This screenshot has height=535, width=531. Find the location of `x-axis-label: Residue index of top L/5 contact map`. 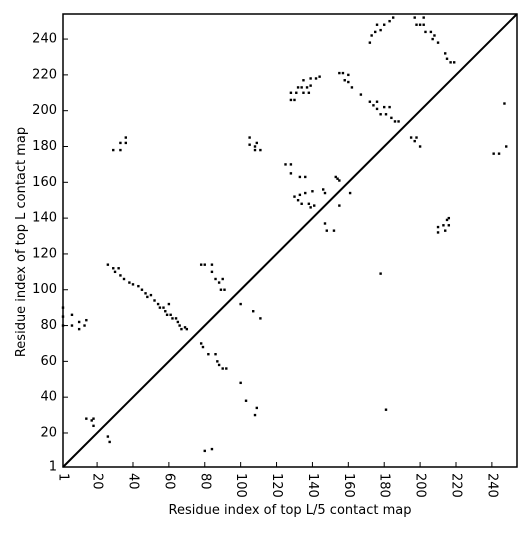

x-axis-label: Residue index of top L/5 contact map is located at coordinates (290, 510).